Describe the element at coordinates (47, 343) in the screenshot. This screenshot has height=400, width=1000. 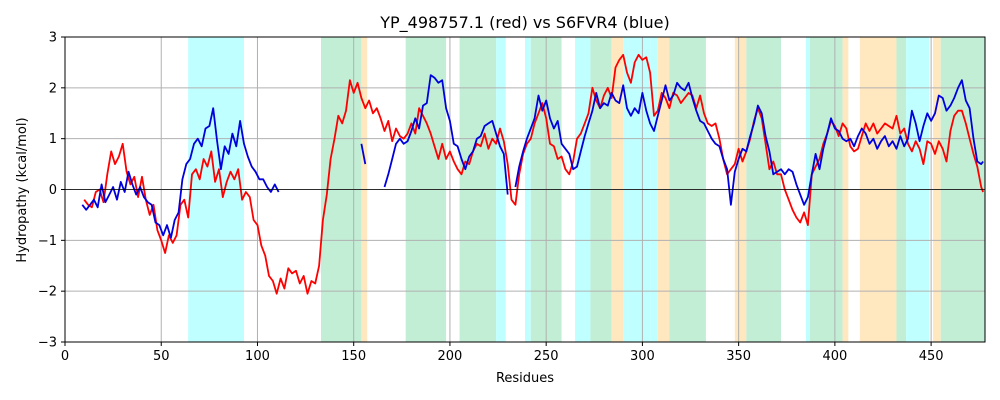
I see `y-tick-label: −3` at that location.